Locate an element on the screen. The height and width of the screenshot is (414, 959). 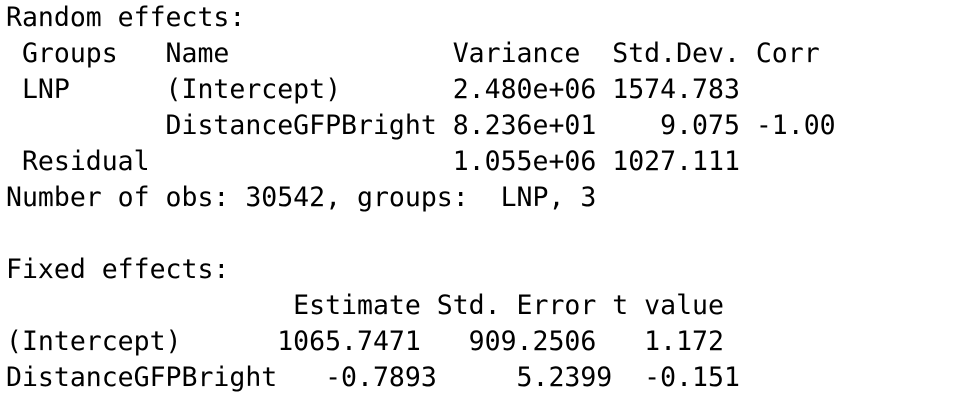
fixed-effects-header: Estimate Std. Error t value is located at coordinates (365, 305).